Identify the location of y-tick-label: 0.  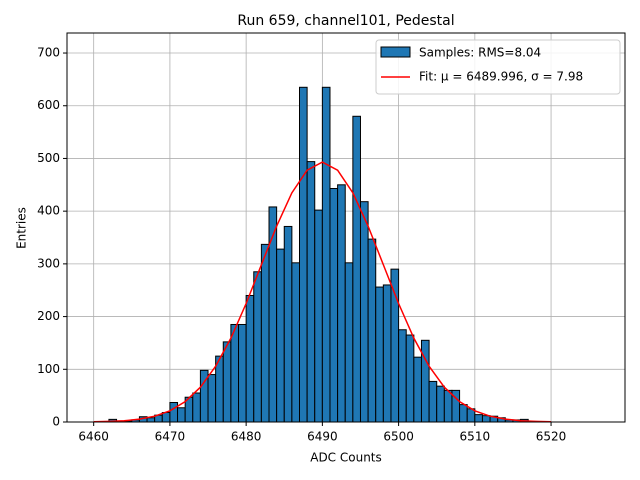
(56, 422).